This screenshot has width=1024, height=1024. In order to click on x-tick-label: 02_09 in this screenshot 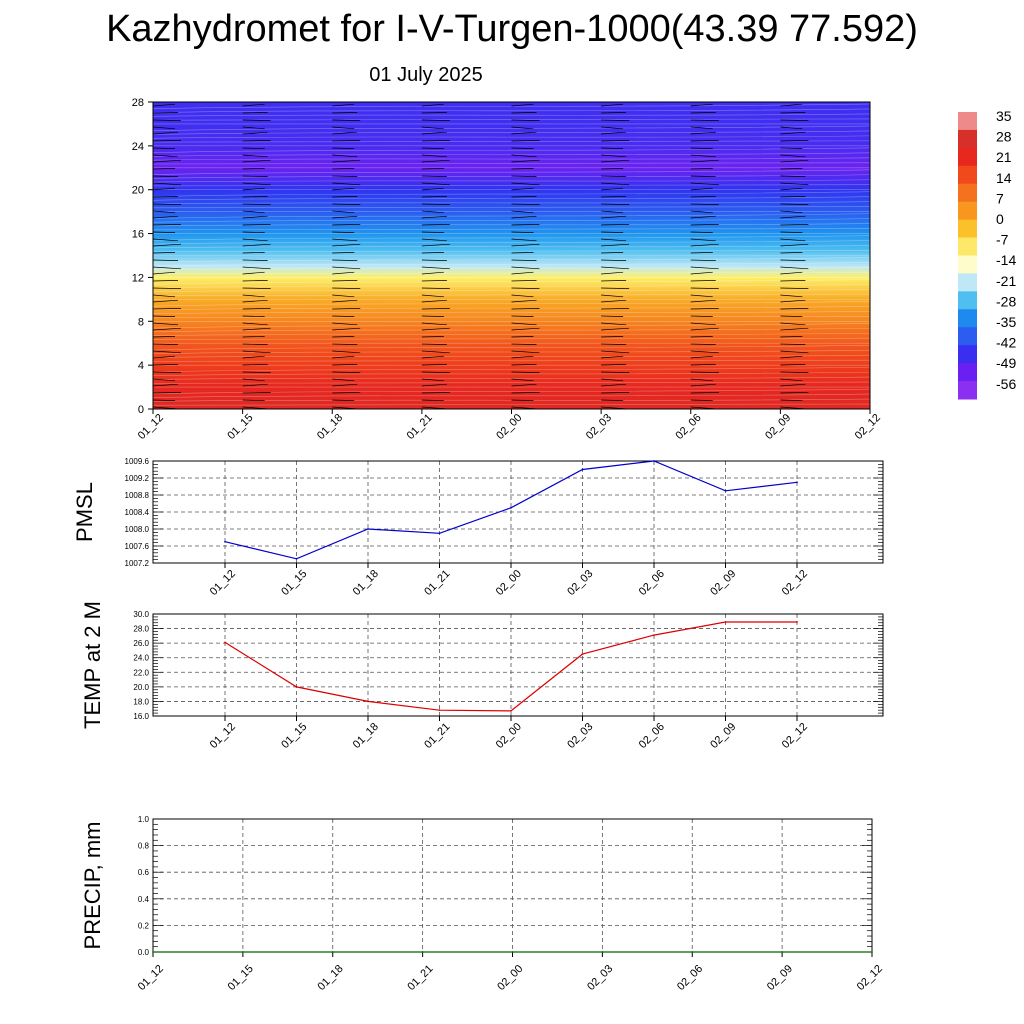, I will do `click(723, 736)`.